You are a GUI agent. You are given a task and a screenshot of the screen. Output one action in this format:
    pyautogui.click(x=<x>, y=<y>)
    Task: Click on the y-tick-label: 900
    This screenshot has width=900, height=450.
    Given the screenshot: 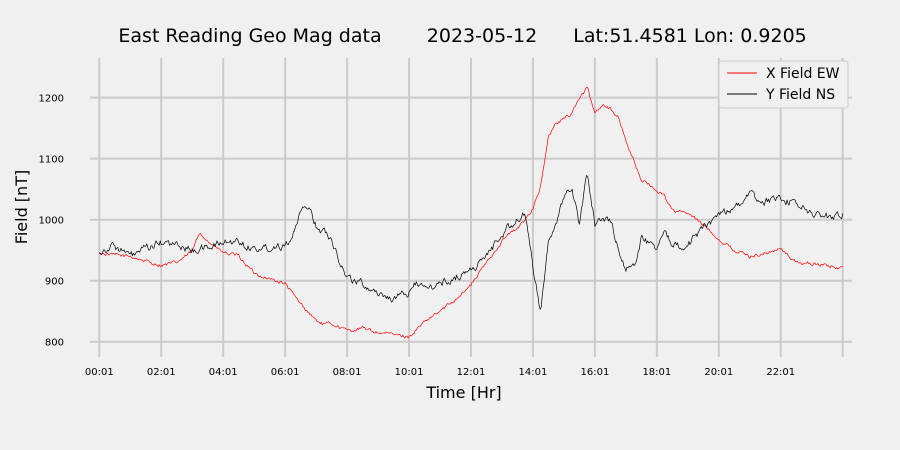 What is the action you would take?
    pyautogui.click(x=54, y=282)
    